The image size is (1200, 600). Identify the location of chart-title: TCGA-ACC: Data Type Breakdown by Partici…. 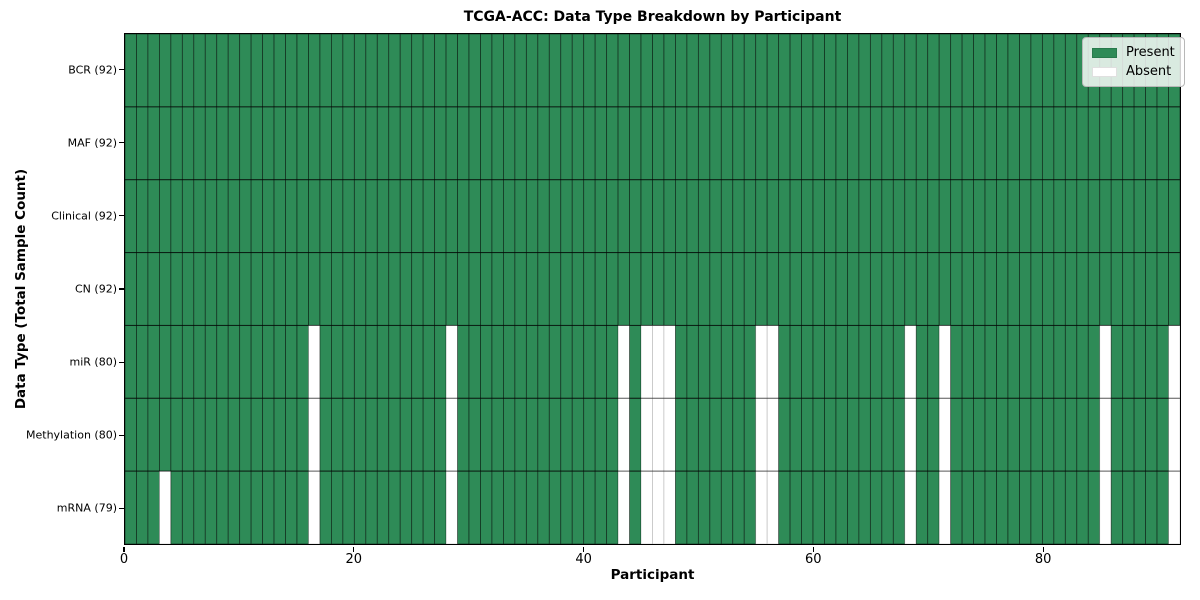
(652, 17).